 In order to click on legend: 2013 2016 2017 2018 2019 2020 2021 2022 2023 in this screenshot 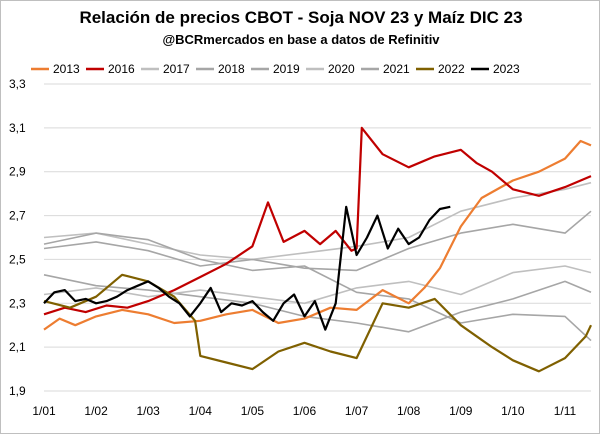, I will do `click(275, 69)`.